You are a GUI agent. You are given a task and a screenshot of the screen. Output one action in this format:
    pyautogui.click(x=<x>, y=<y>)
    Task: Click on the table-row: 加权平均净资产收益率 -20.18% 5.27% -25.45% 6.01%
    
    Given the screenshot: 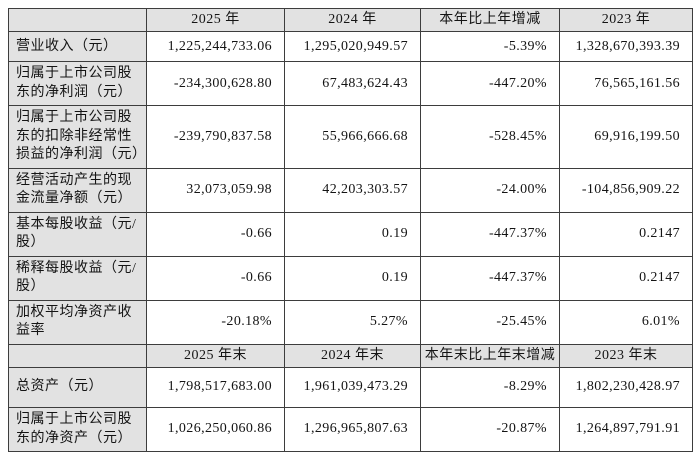 What is the action you would take?
    pyautogui.click(x=350, y=322)
    